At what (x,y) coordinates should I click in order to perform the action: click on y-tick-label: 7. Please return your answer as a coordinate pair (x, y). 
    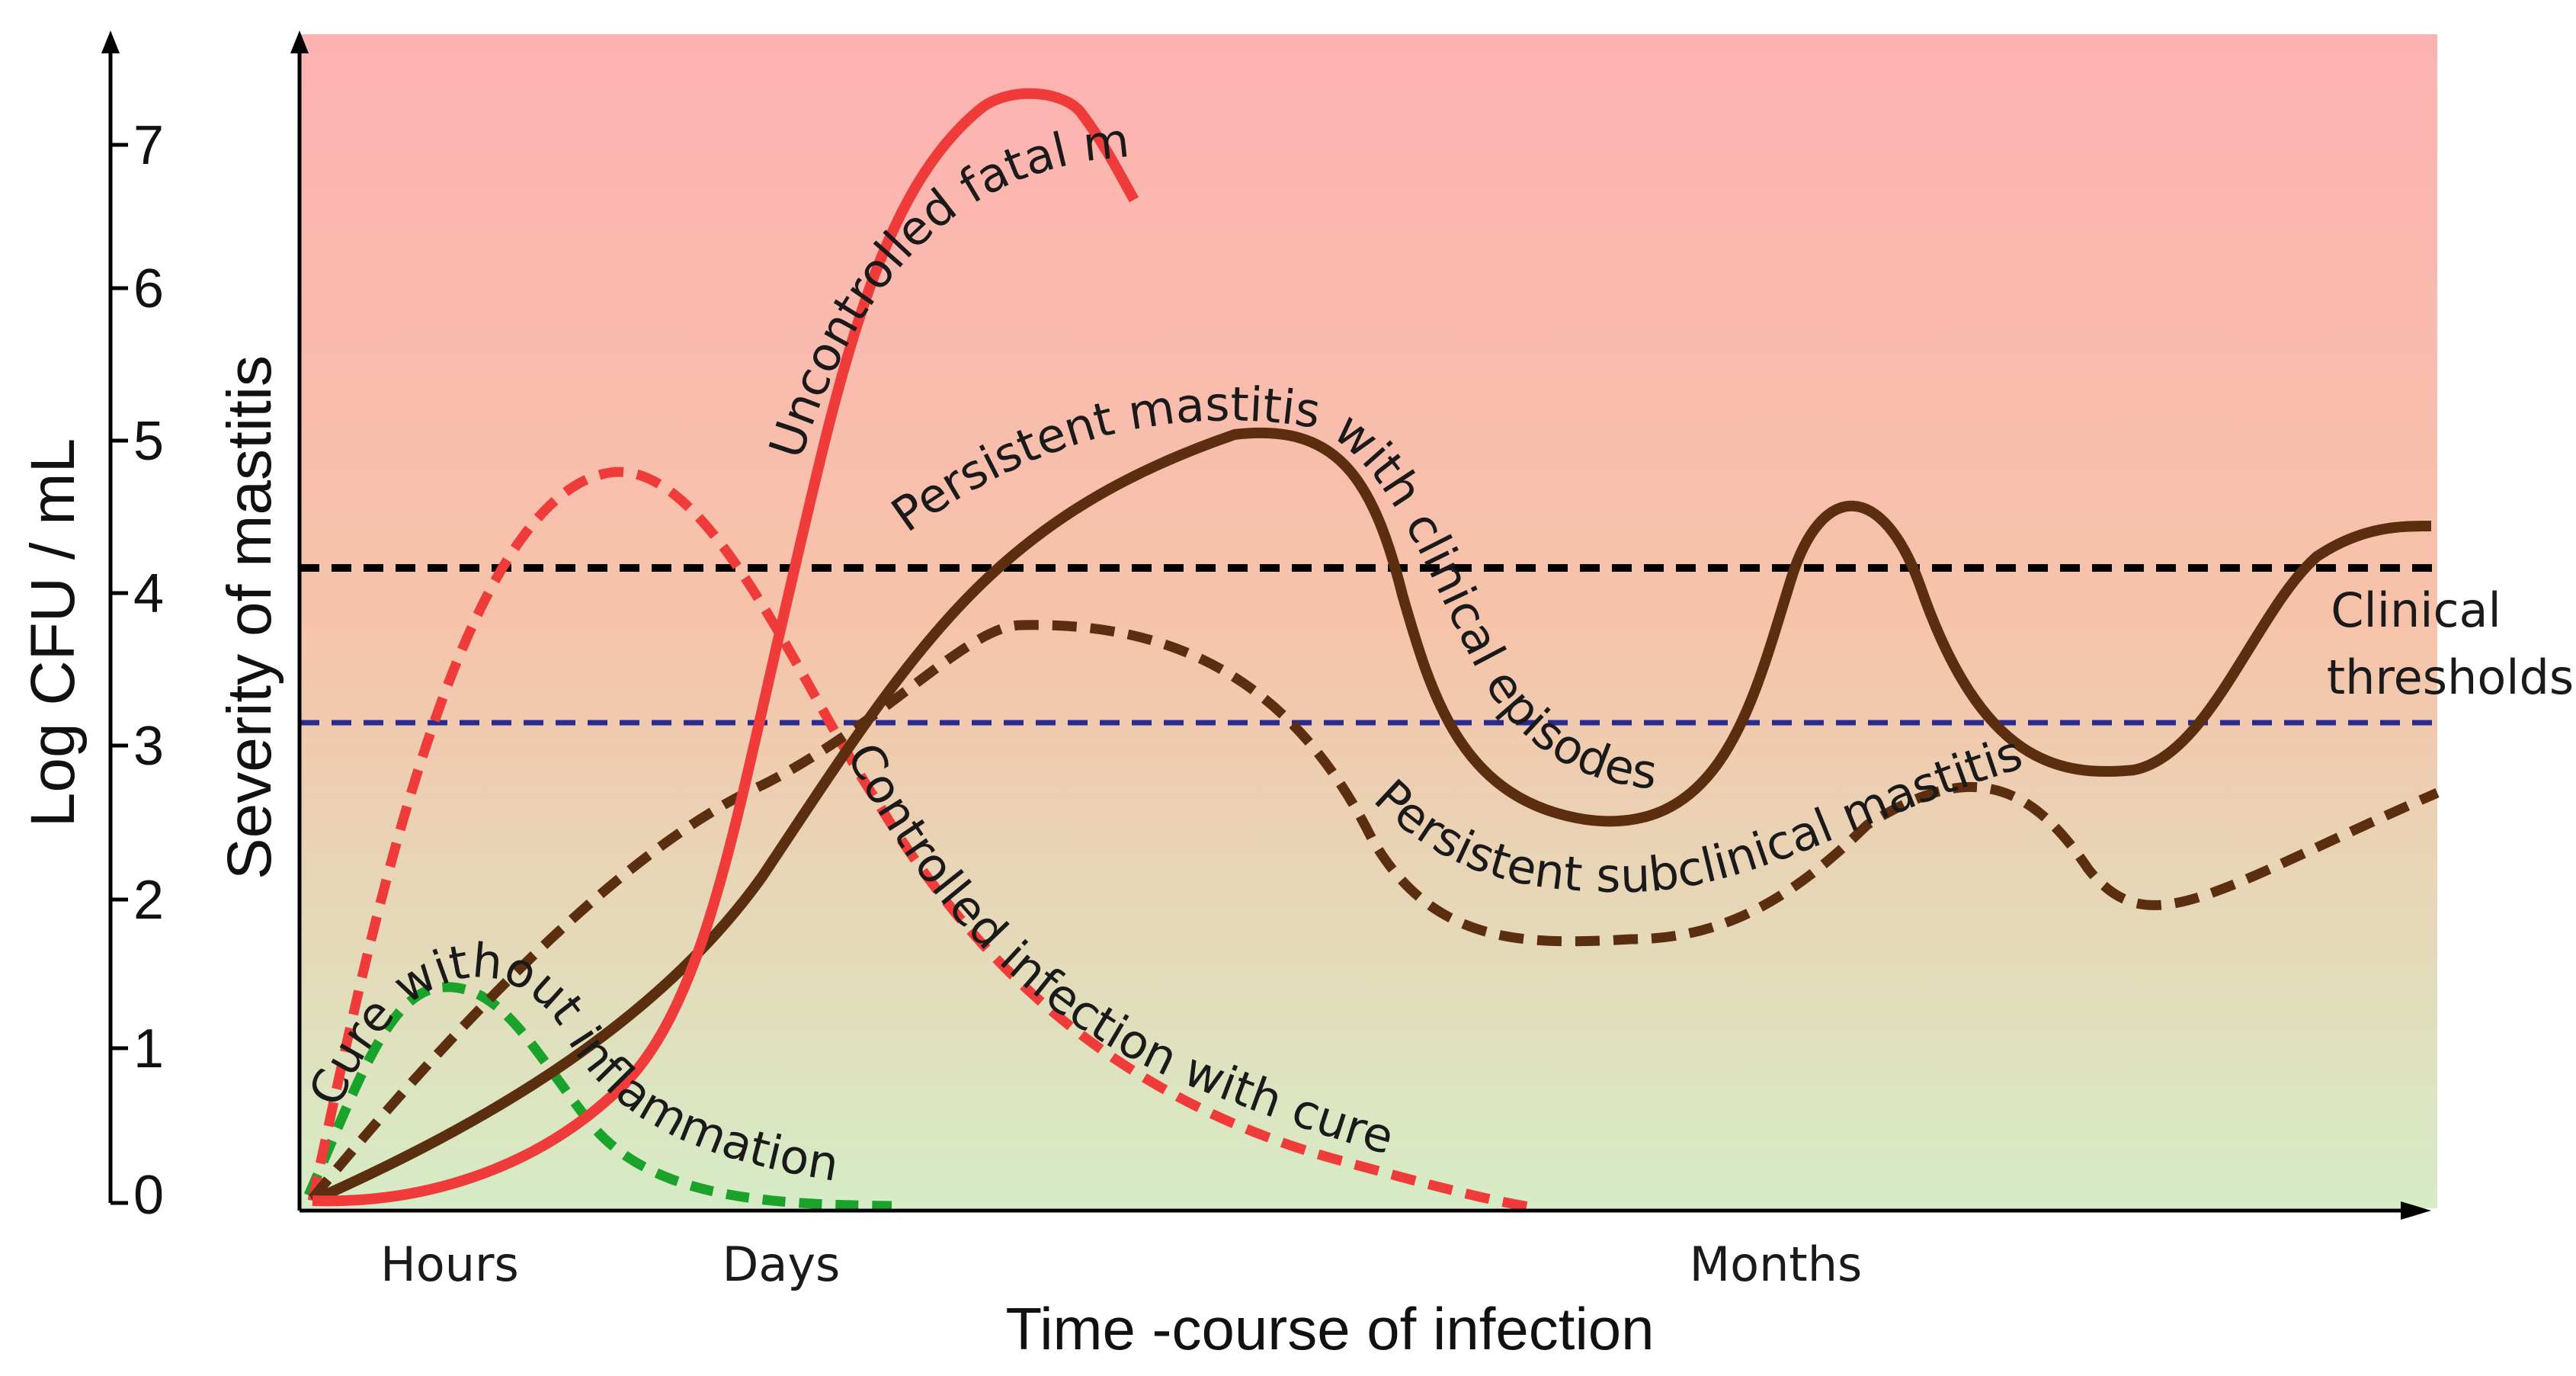
    Looking at the image, I should click on (148, 145).